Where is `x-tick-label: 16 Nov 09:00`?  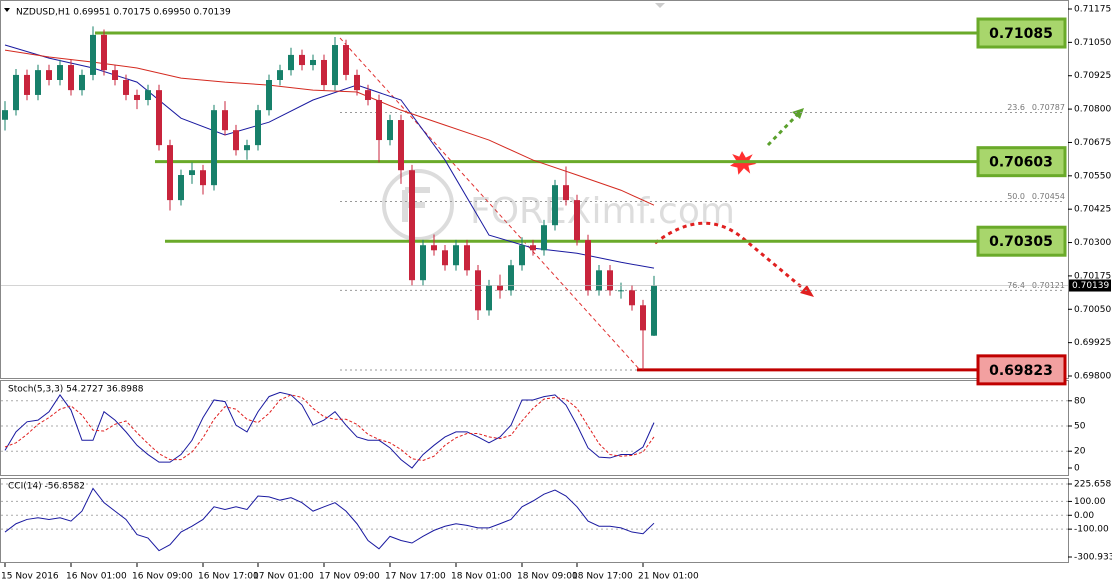 x-tick-label: 16 Nov 09:00 is located at coordinates (162, 577).